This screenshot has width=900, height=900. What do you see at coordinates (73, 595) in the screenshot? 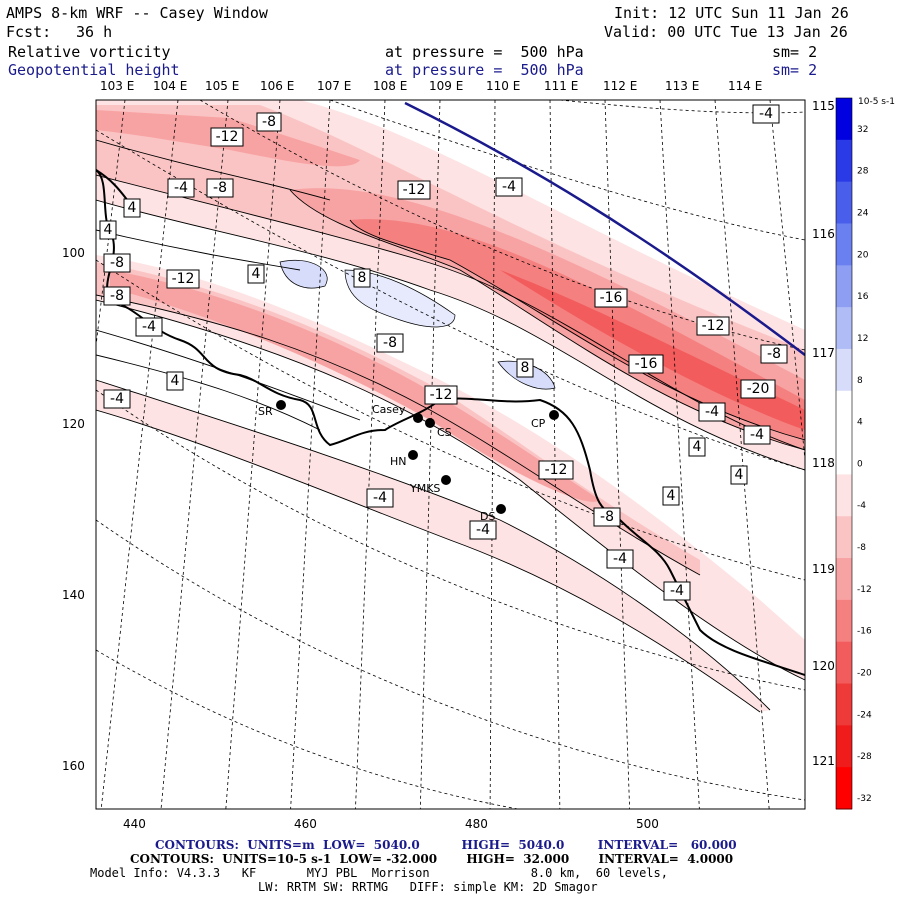
I see `svg-text: 140` at bounding box center [73, 595].